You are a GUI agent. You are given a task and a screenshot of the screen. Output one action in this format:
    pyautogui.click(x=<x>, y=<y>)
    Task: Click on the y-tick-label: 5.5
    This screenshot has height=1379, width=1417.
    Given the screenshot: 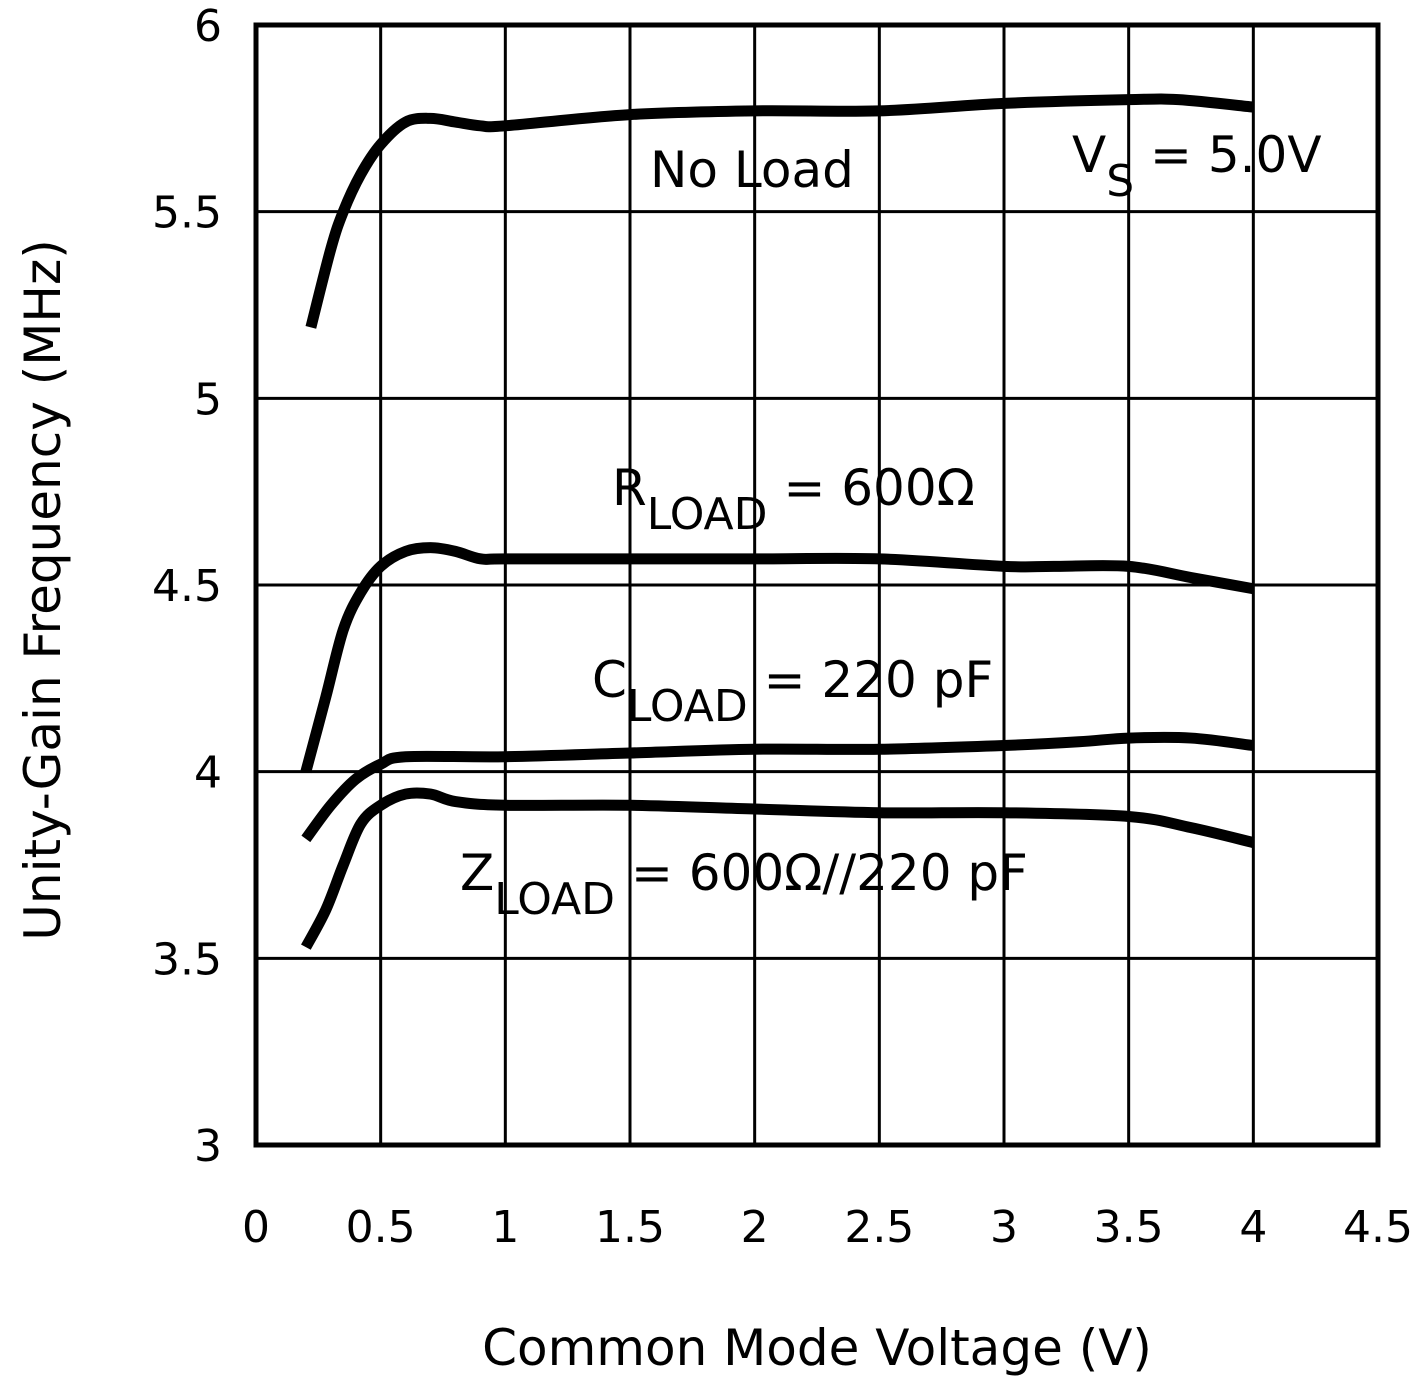 What is the action you would take?
    pyautogui.click(x=187, y=213)
    